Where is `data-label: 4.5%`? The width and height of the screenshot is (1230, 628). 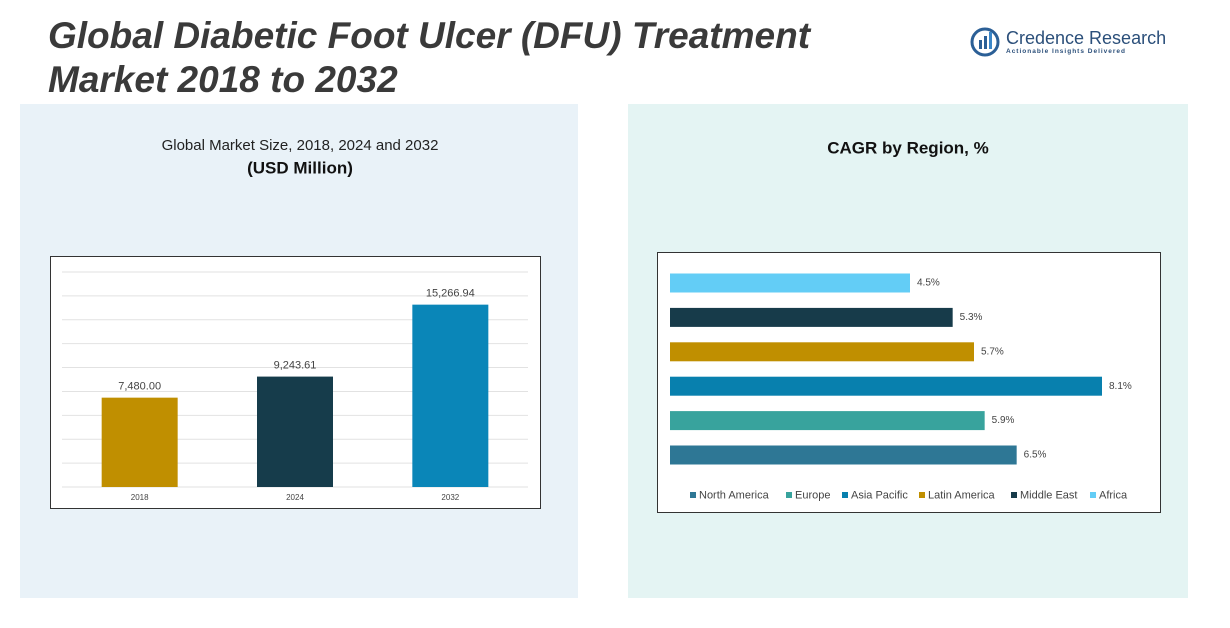
data-label: 4.5% is located at coordinates (928, 283).